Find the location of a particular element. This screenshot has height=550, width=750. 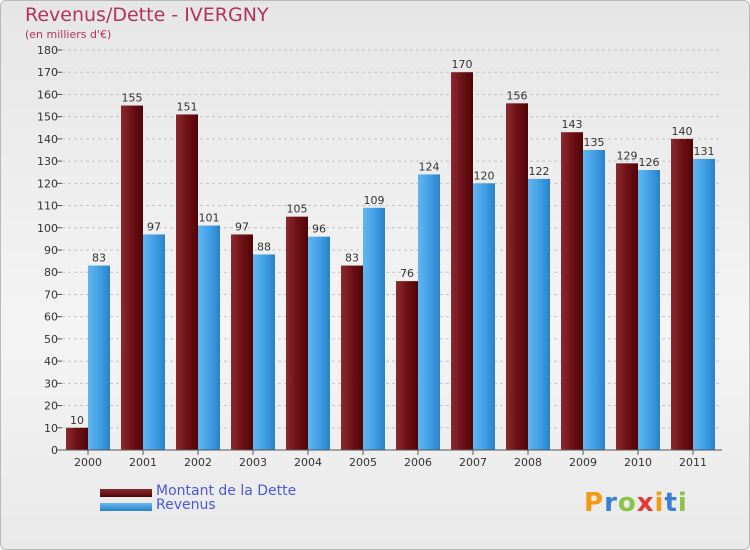

y-tick-label: 40 is located at coordinates (51, 361).